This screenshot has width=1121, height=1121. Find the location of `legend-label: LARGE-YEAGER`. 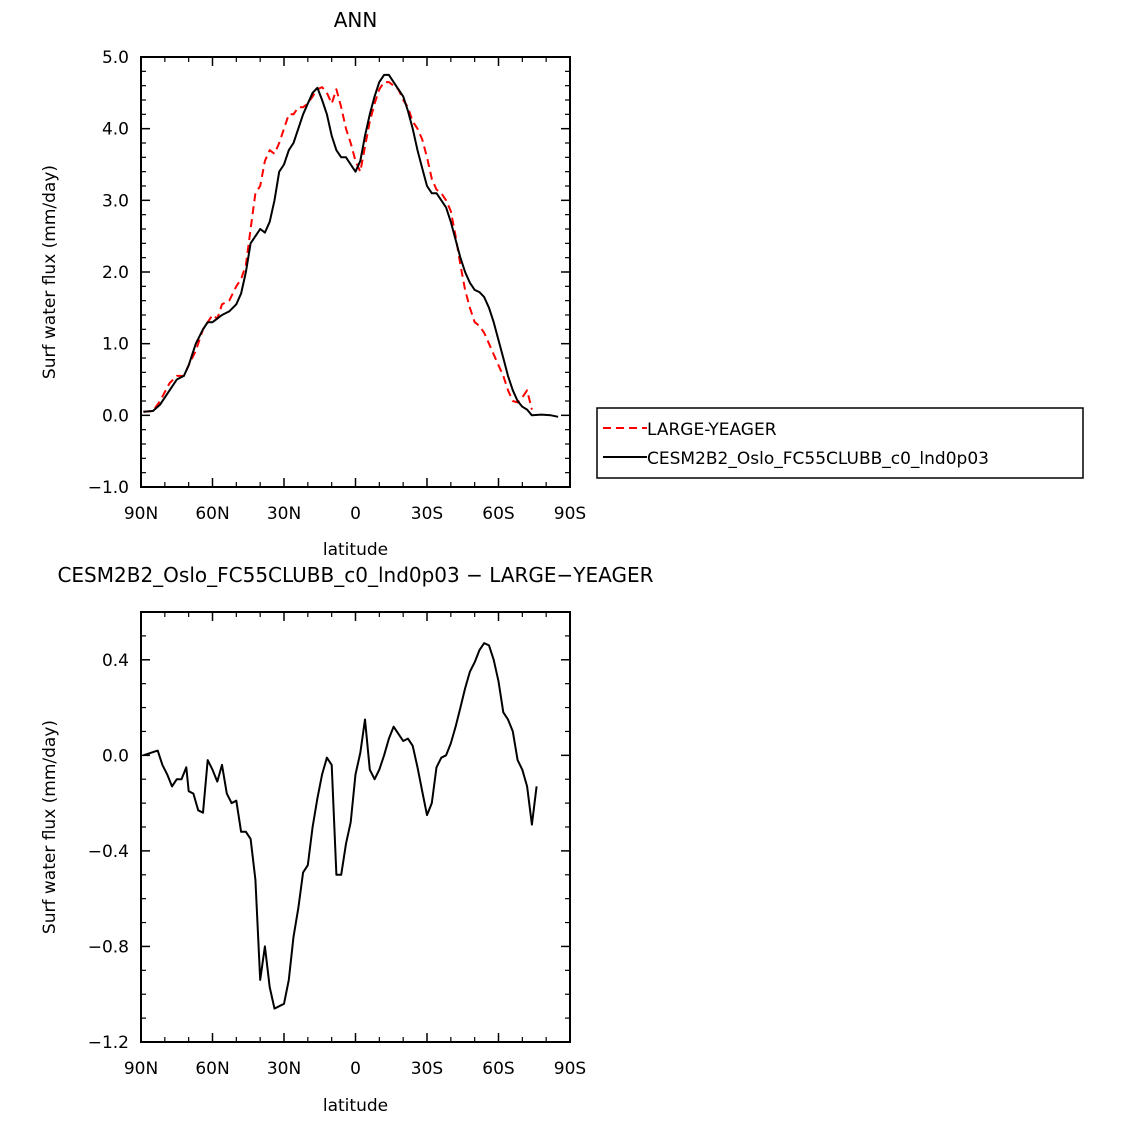

legend-label: LARGE-YEAGER is located at coordinates (712, 430).